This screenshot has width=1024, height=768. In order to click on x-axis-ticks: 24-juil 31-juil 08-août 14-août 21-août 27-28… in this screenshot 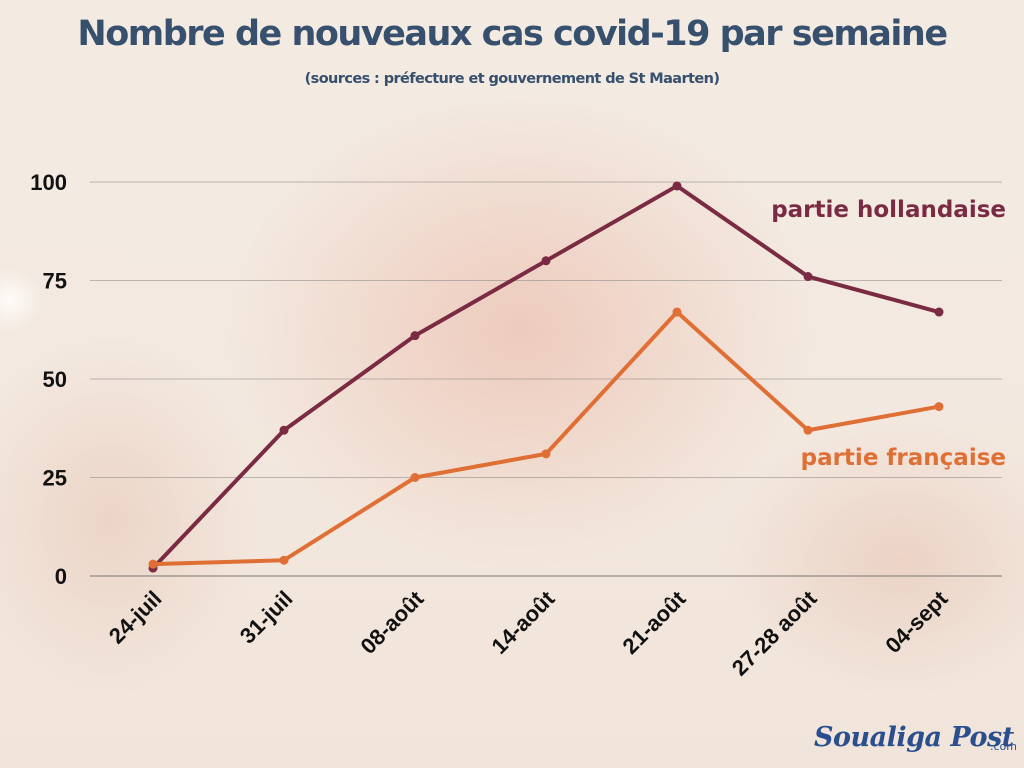, I will do `click(528, 632)`.